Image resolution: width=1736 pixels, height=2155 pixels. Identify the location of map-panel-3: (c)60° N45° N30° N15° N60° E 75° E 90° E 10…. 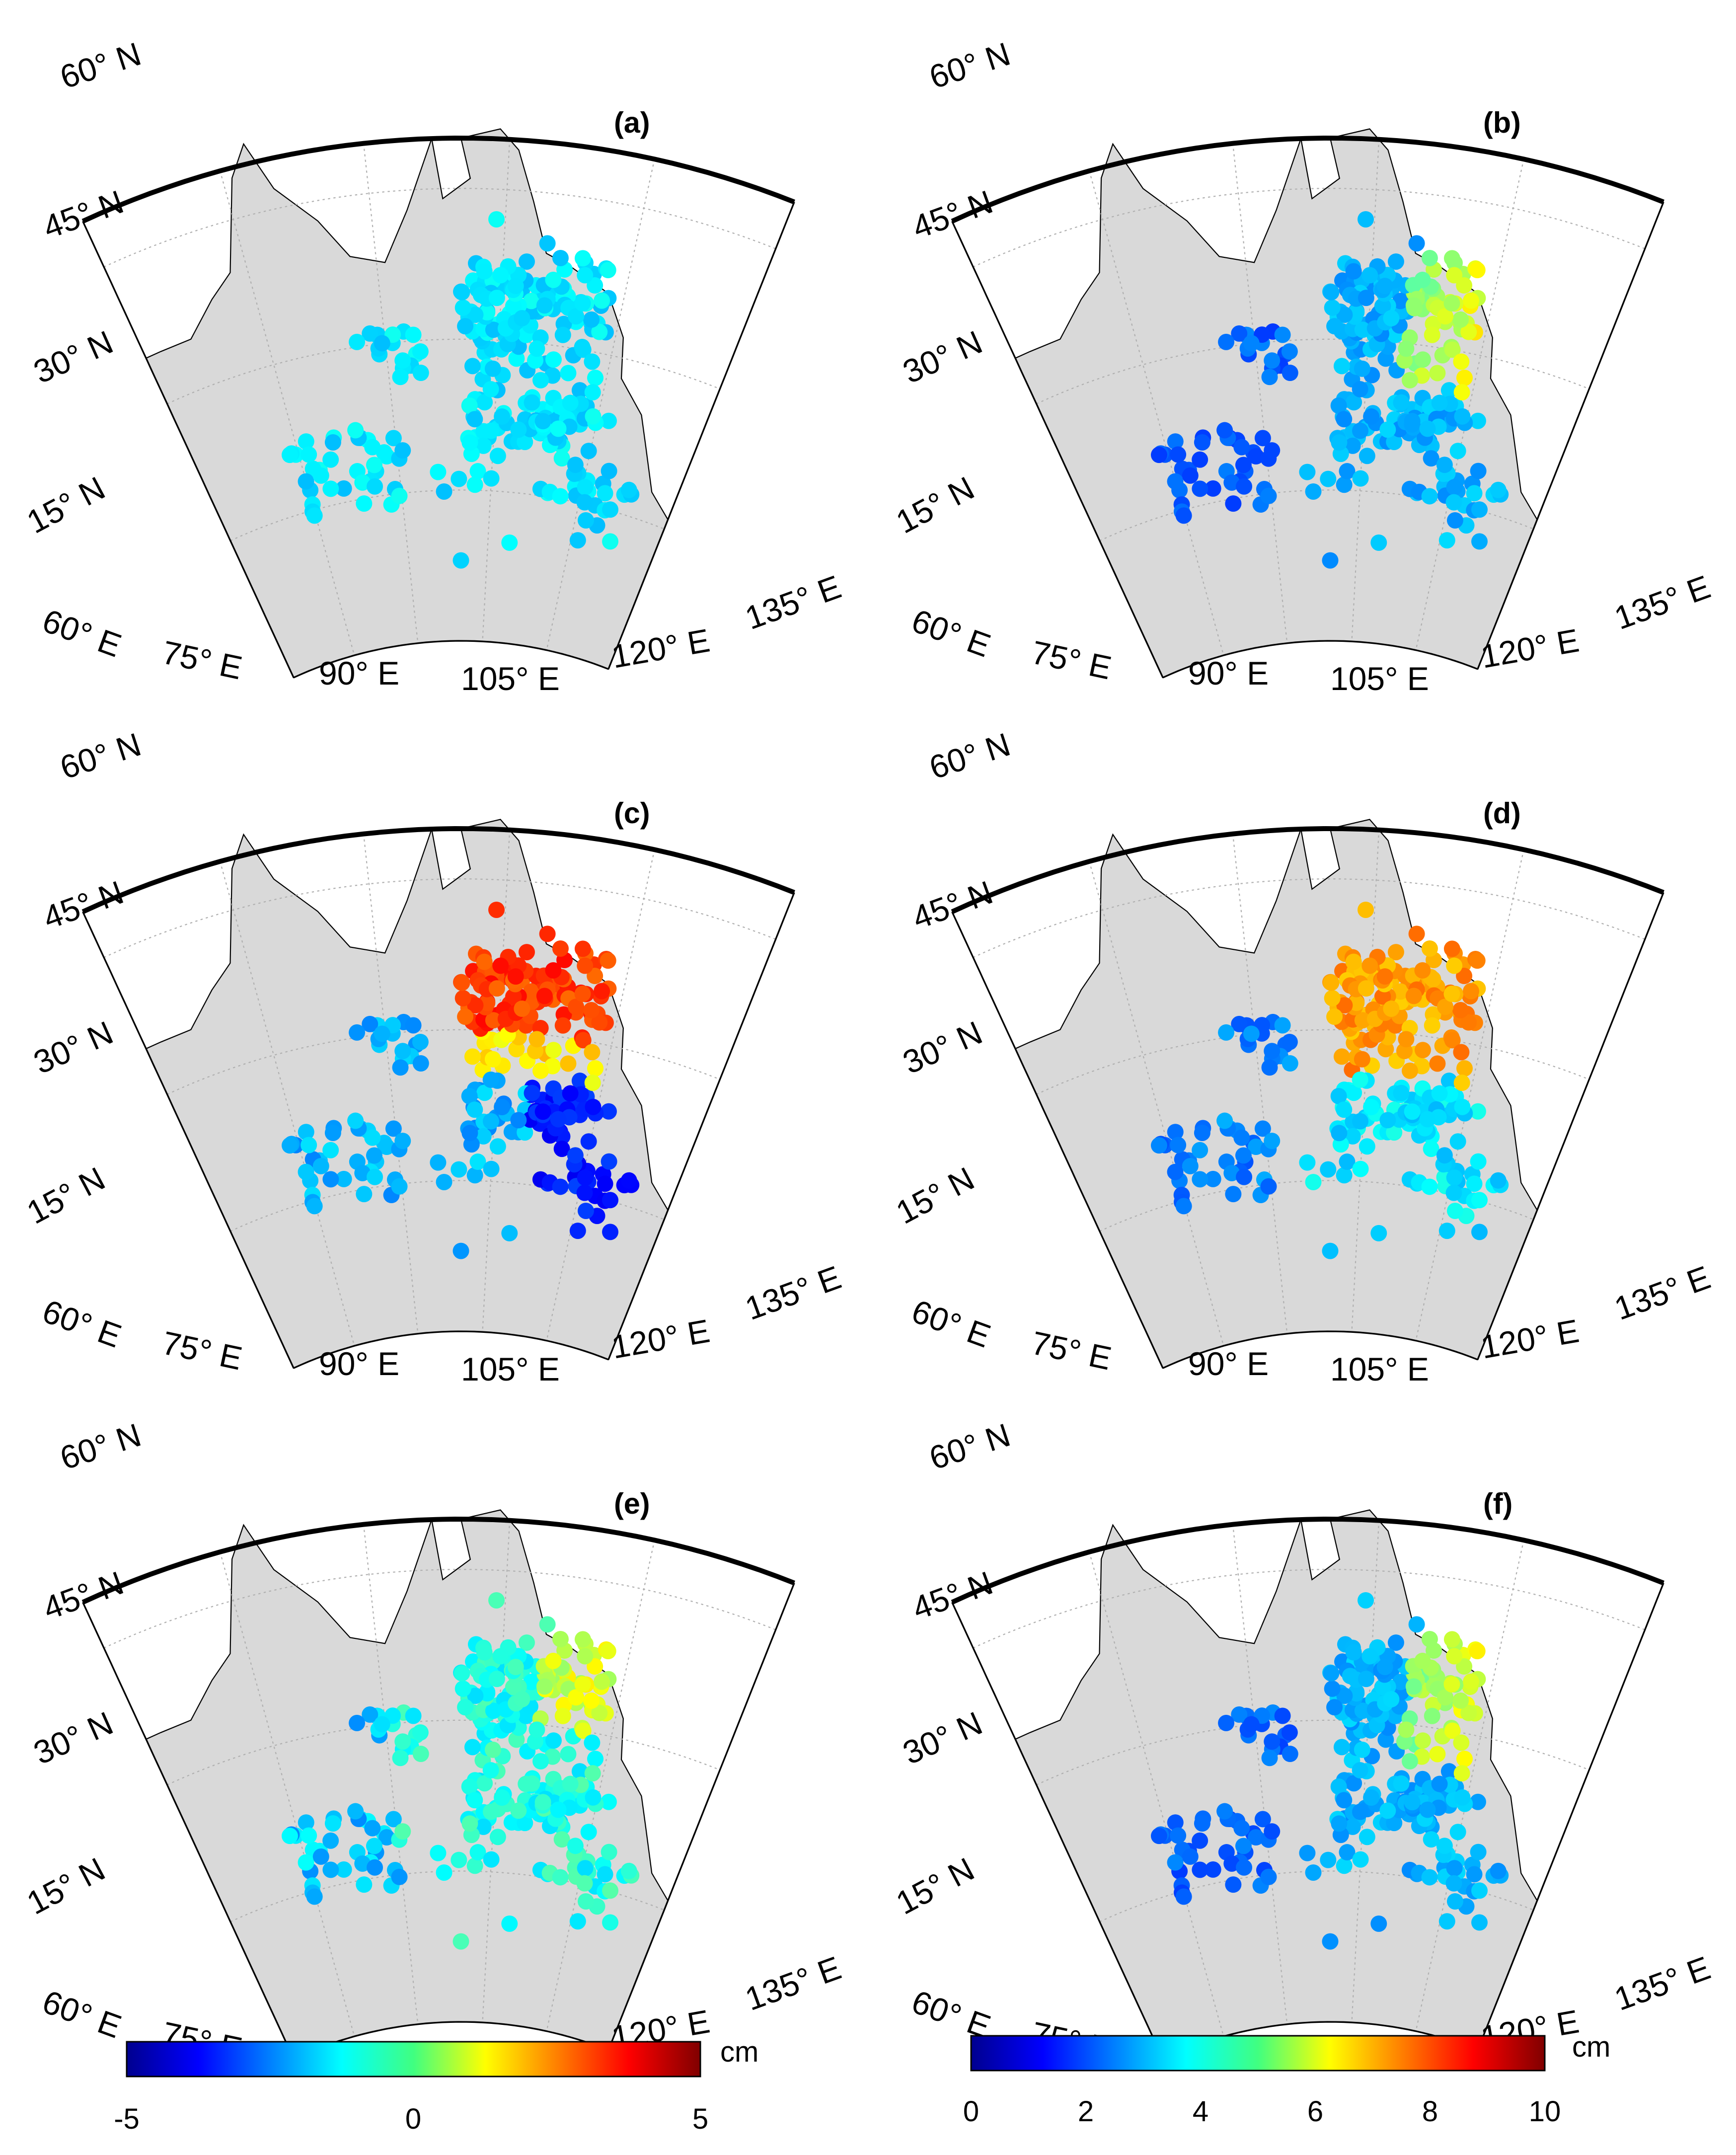
(433, 1057).